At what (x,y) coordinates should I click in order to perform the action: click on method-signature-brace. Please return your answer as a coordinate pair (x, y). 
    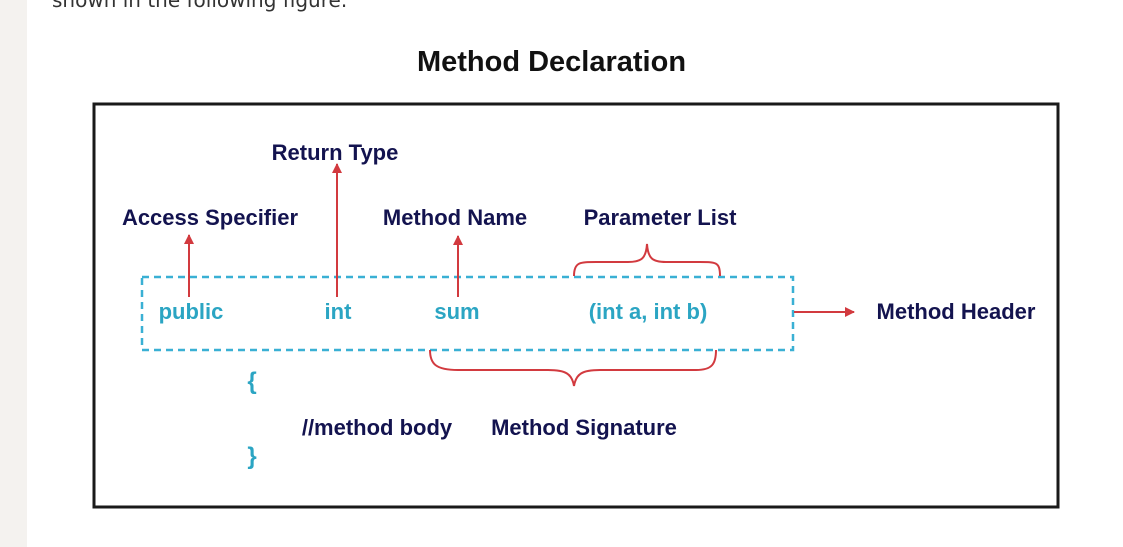
    Looking at the image, I should click on (573, 368).